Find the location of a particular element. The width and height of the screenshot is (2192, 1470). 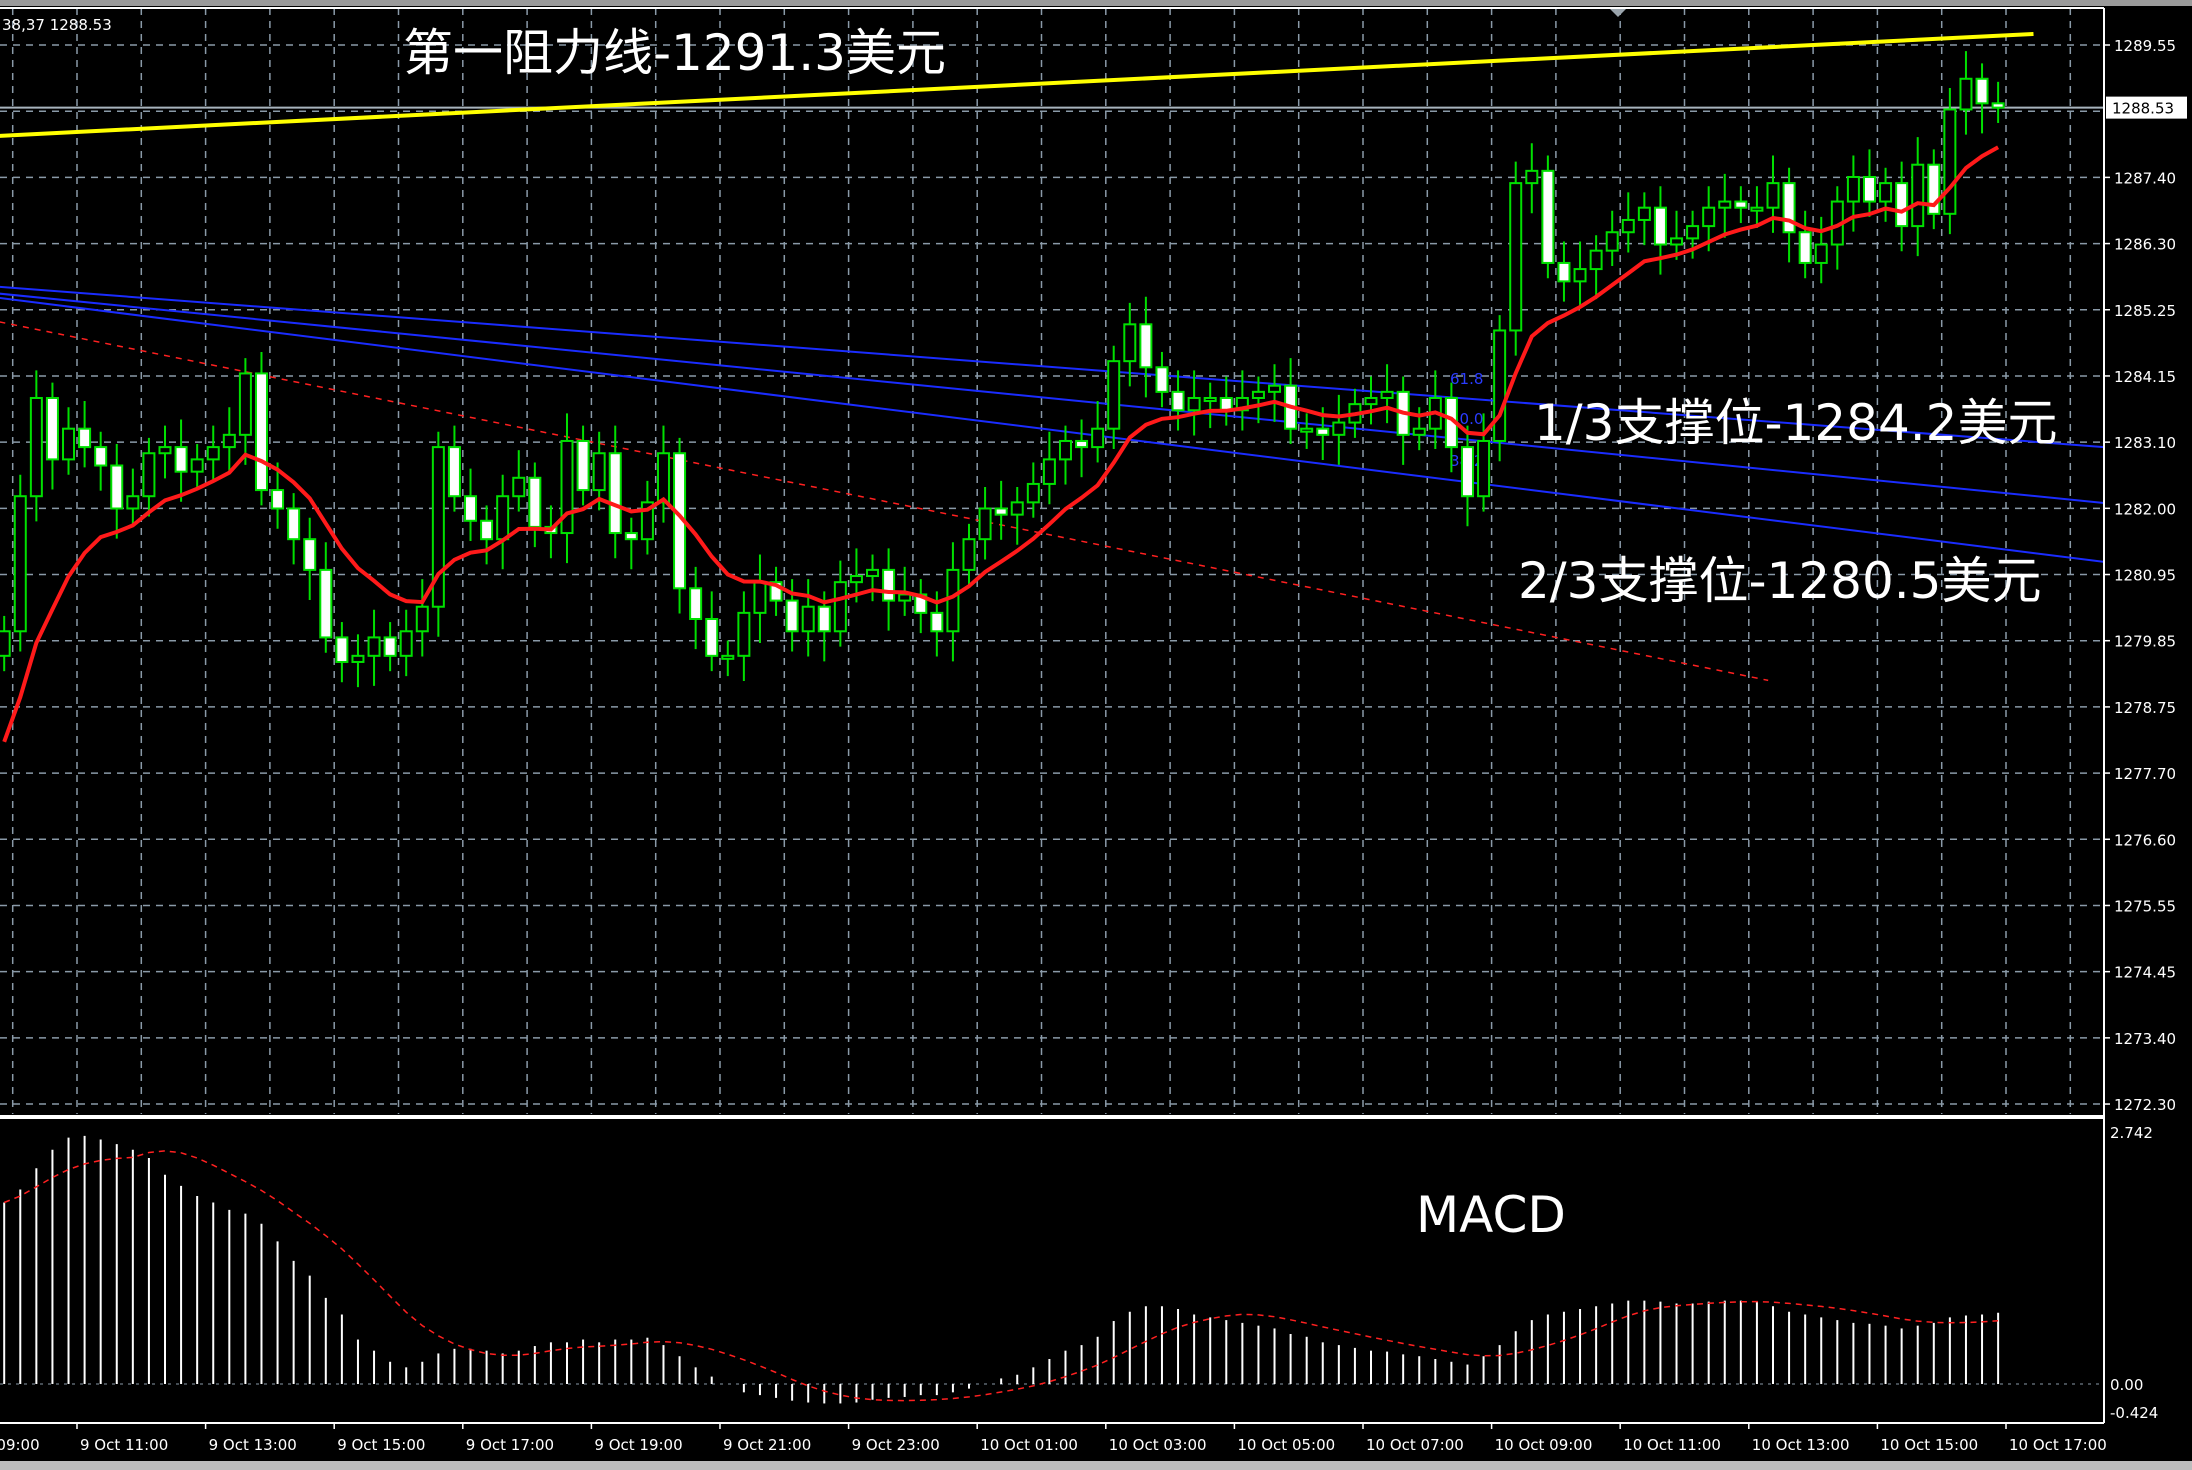

time-axis-label: 10 Oct 09:00 is located at coordinates (1544, 1445).